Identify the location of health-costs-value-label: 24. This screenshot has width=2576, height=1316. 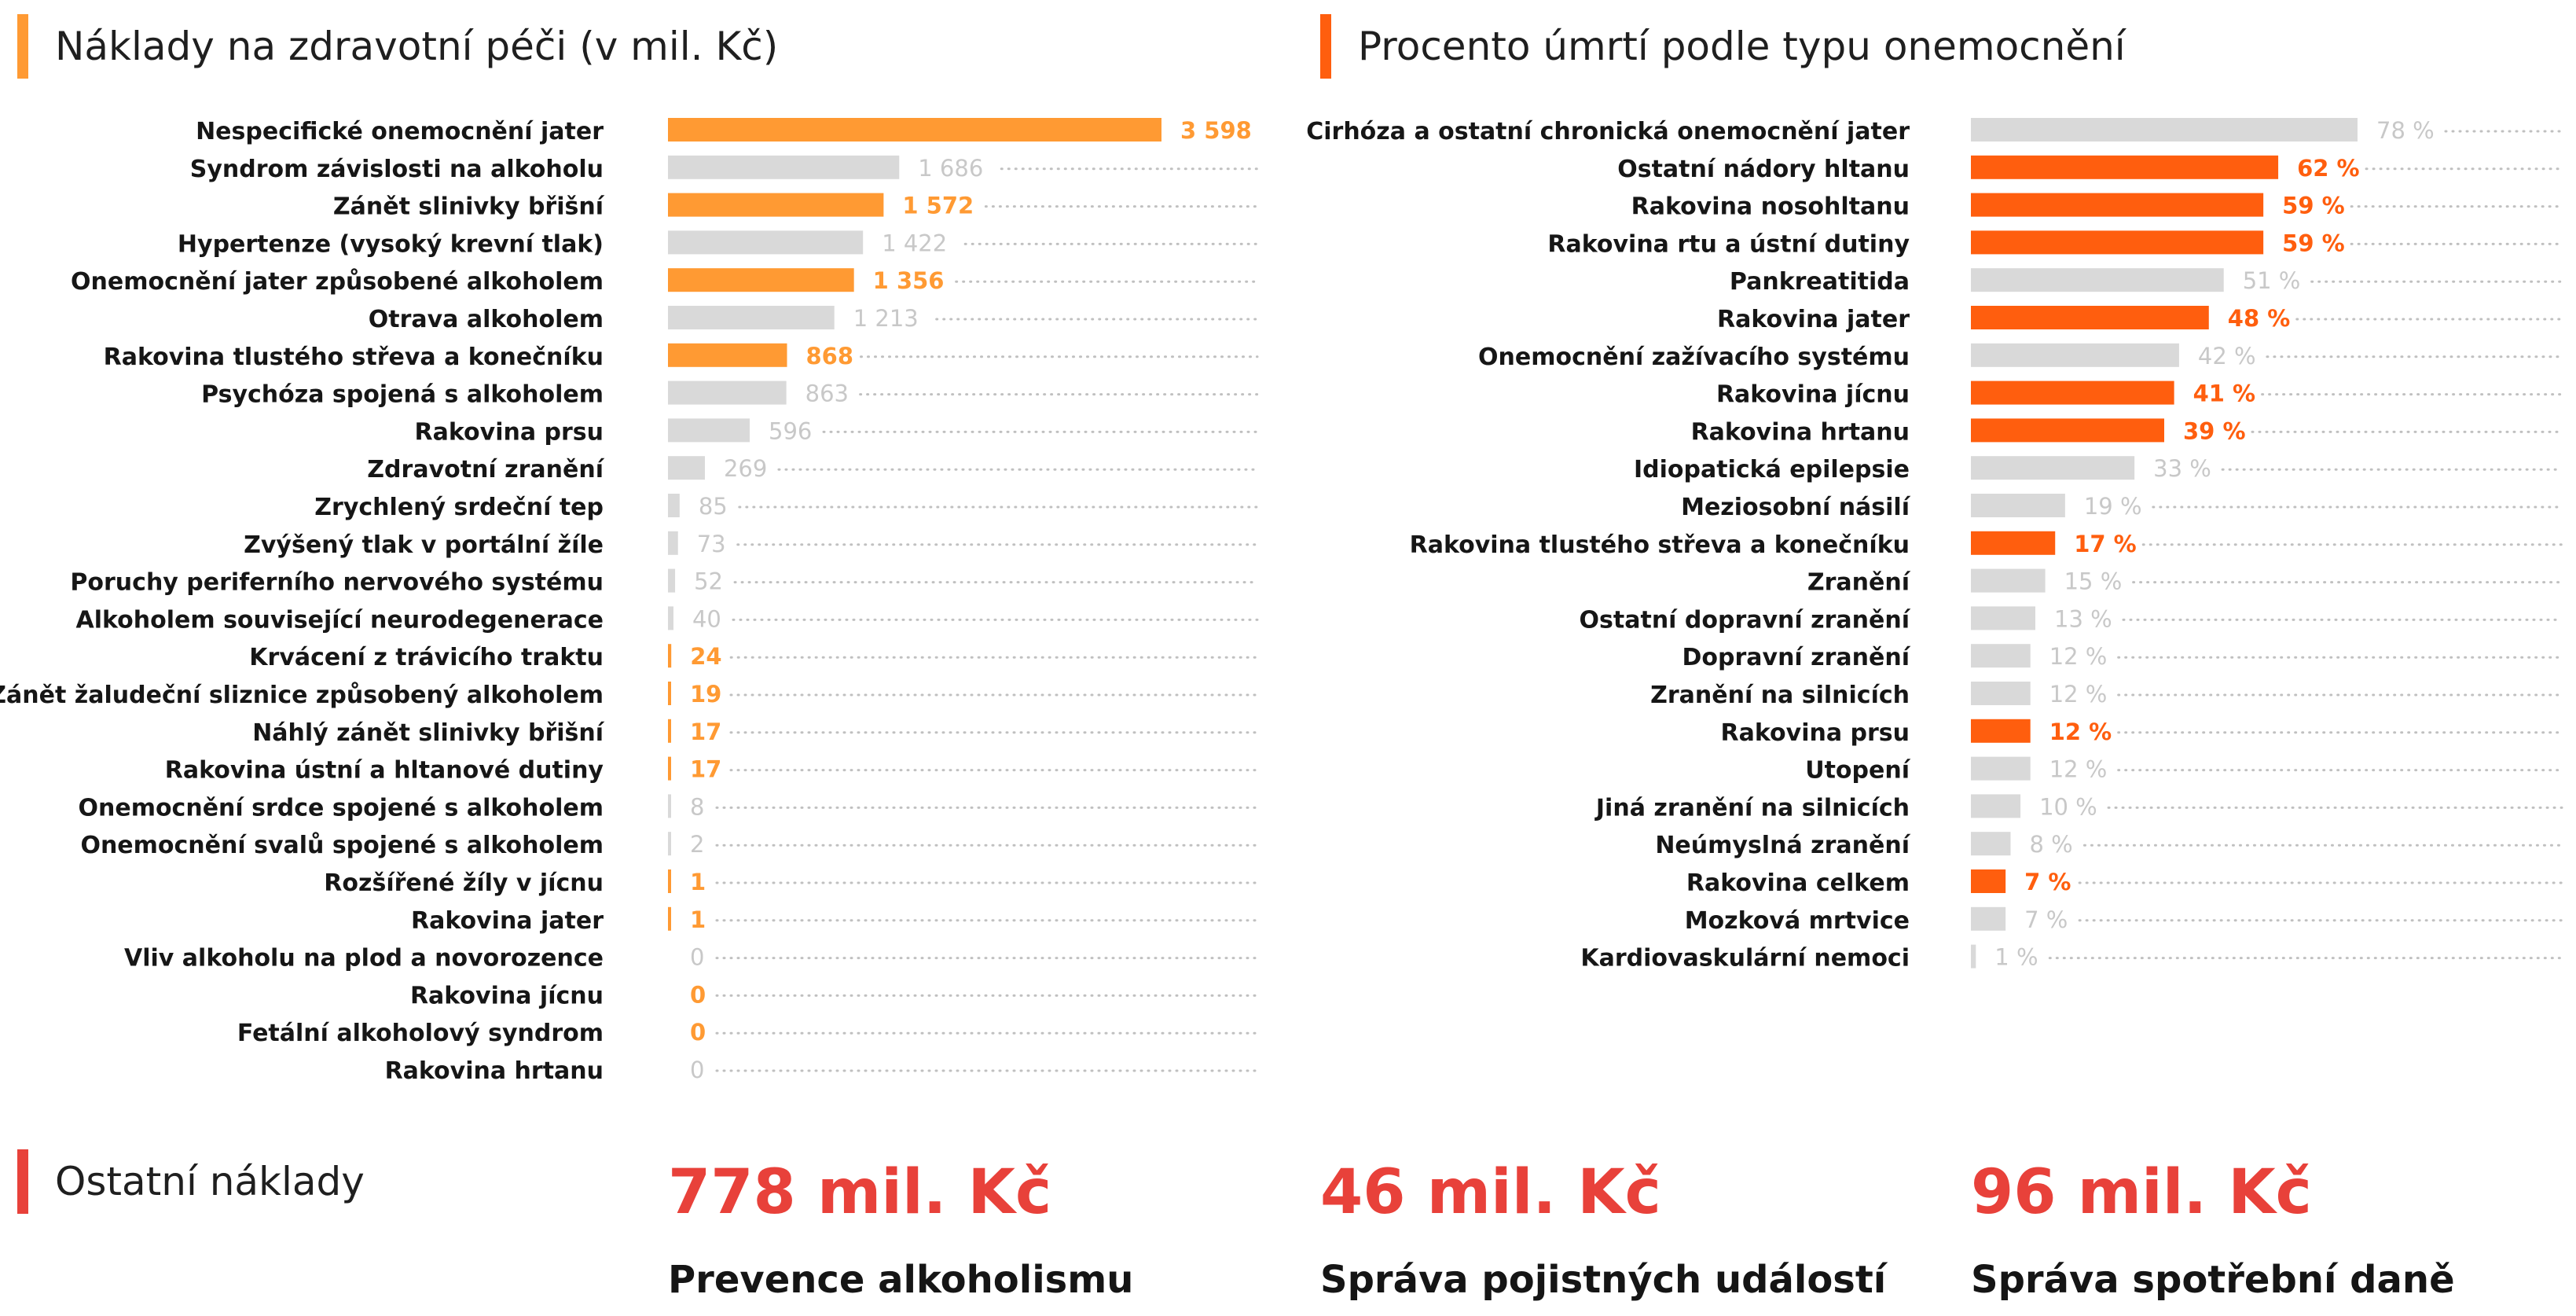
(705, 656).